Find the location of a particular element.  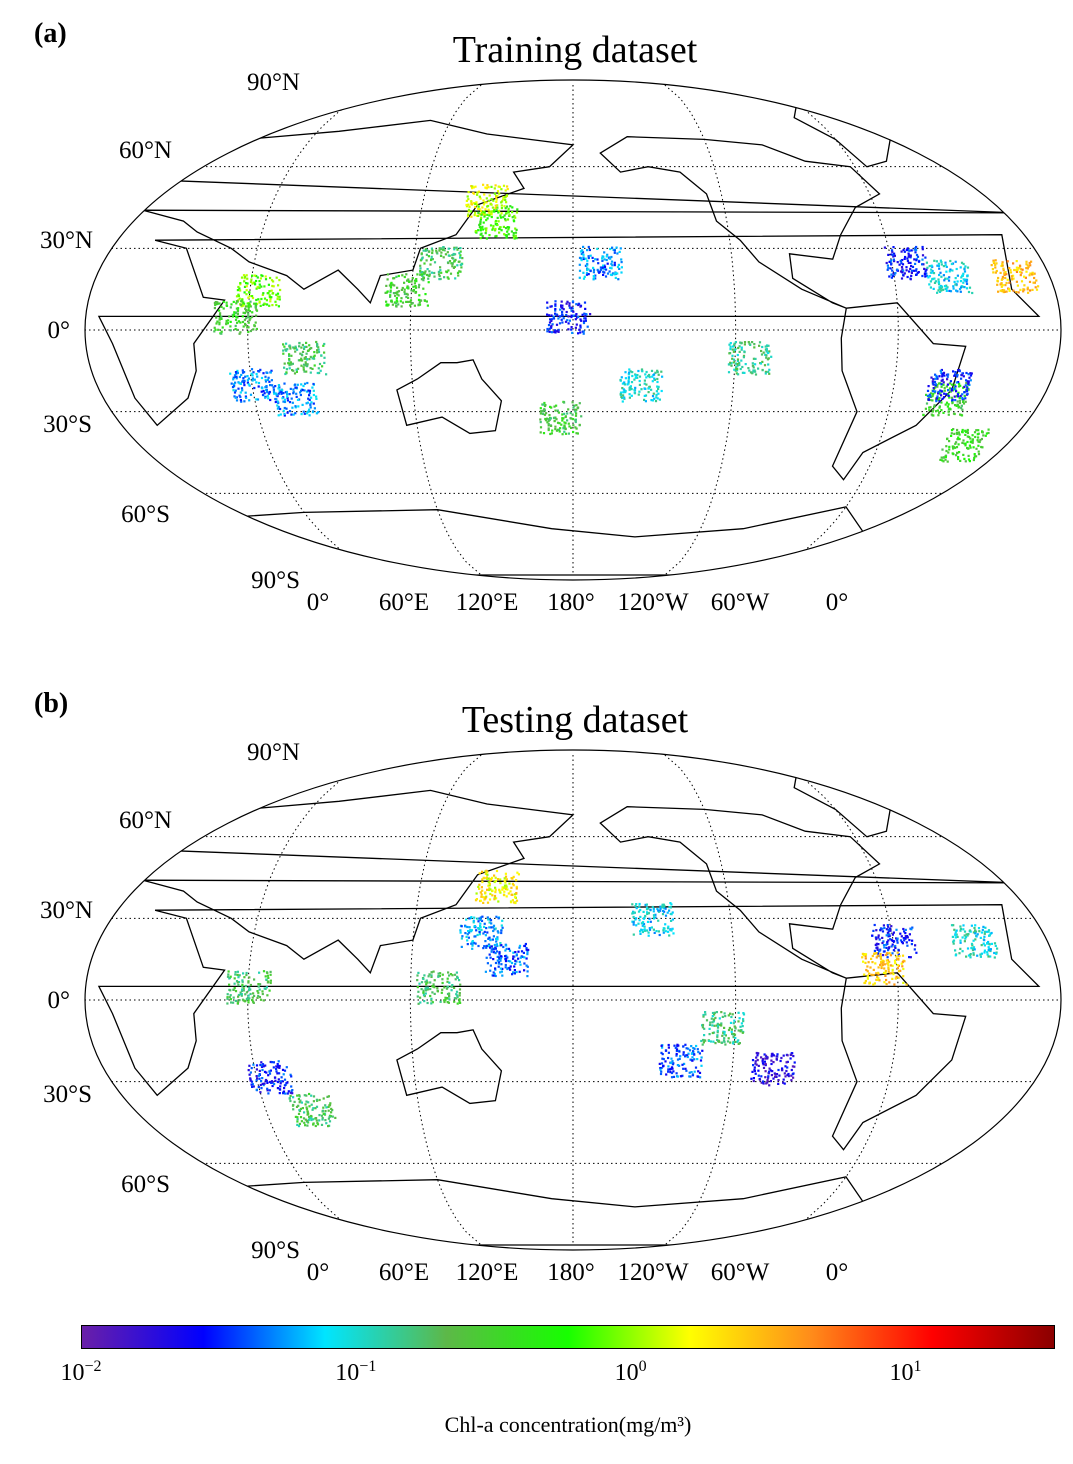

latitude-label: 90°N is located at coordinates (273, 82).